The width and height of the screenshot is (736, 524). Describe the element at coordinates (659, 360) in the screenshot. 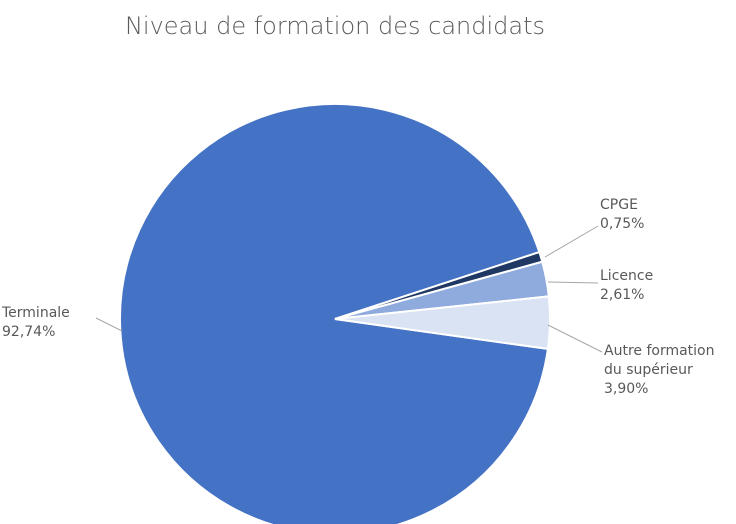

I see `category-label: Autre formation du supérieur` at that location.